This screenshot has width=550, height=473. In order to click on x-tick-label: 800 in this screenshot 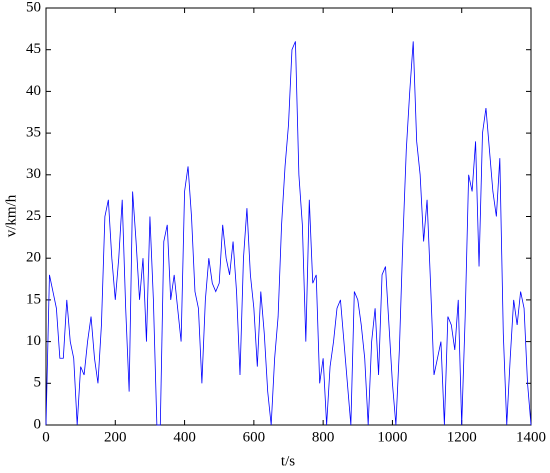, I will do `click(323, 437)`.